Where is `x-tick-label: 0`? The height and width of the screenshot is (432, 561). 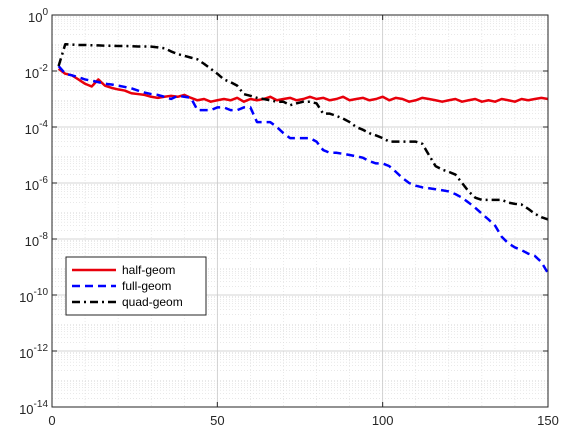 x-tick-label: 0 is located at coordinates (51, 420).